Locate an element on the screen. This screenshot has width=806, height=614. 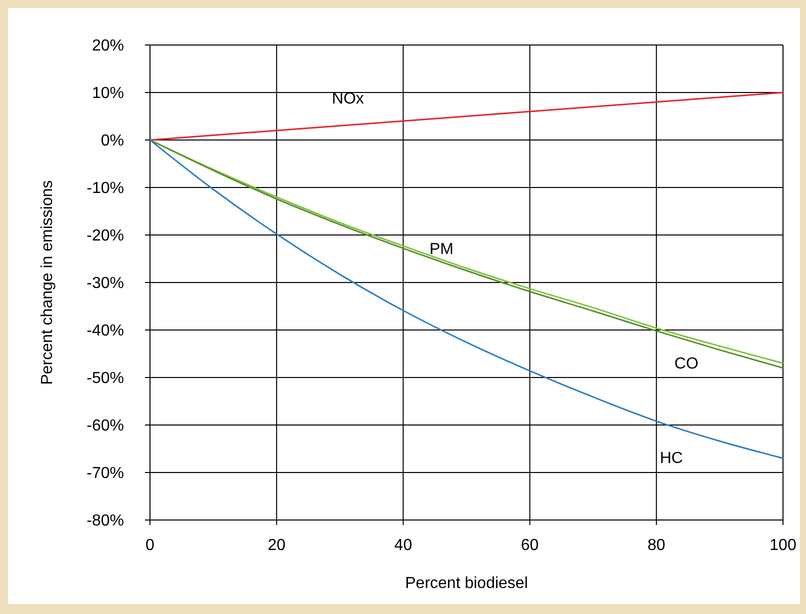
x-axis-title: Percent biodiesel is located at coordinates (466, 583).